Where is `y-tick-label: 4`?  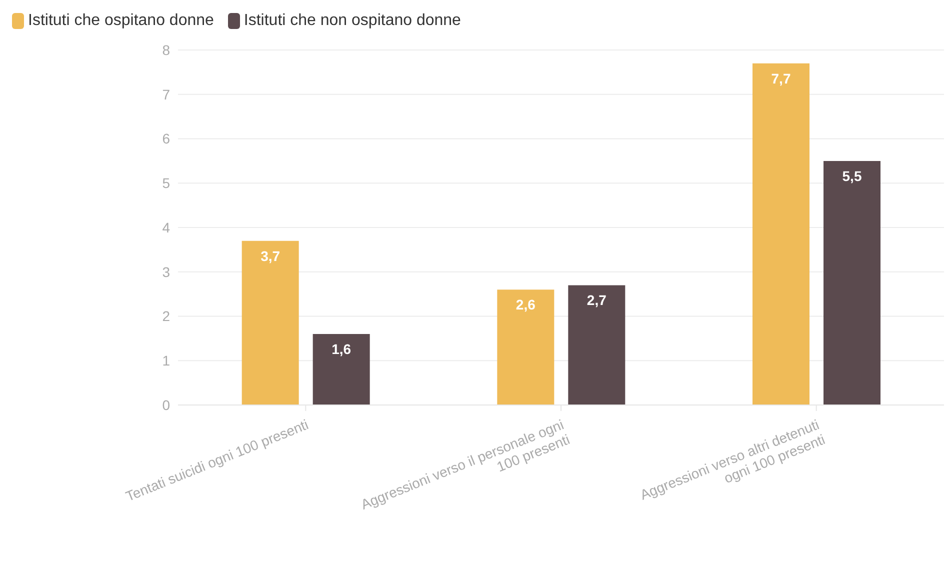 y-tick-label: 4 is located at coordinates (166, 227).